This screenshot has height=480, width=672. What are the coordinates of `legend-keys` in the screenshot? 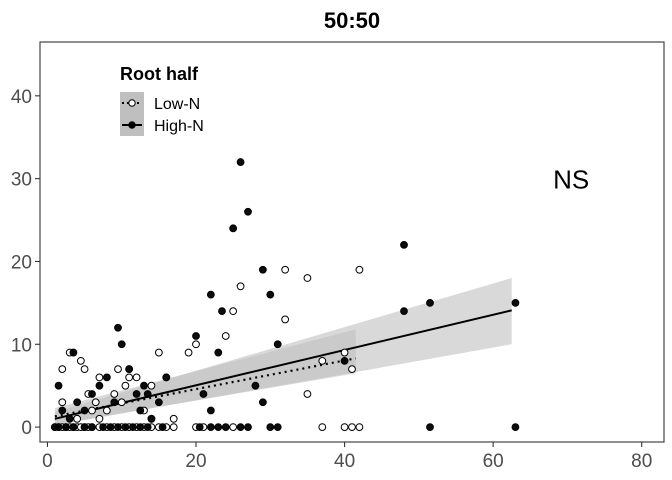 It's located at (132, 114).